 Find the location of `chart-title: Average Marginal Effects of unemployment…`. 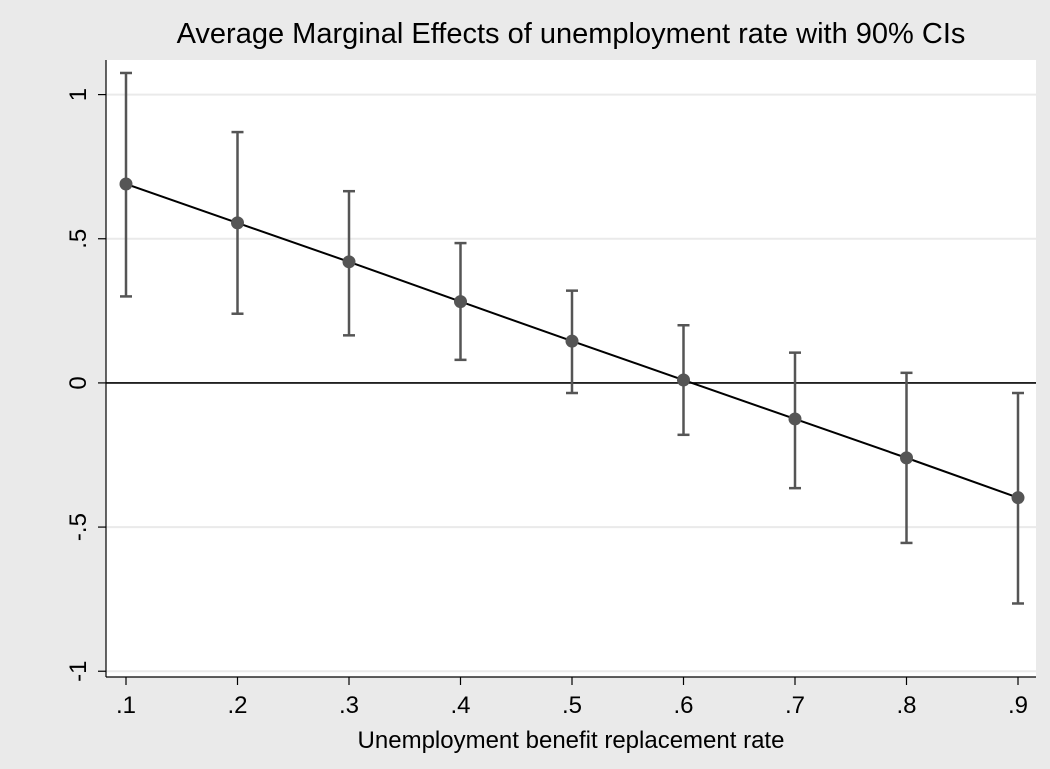

chart-title: Average Marginal Effects of unemployment… is located at coordinates (571, 34).